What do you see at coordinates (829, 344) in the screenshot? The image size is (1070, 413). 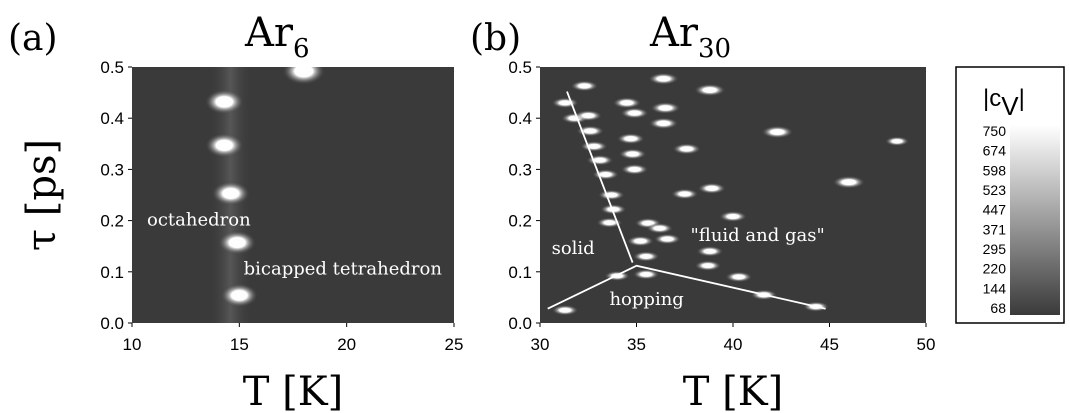 I see `panel-b-xtick-label: 45` at bounding box center [829, 344].